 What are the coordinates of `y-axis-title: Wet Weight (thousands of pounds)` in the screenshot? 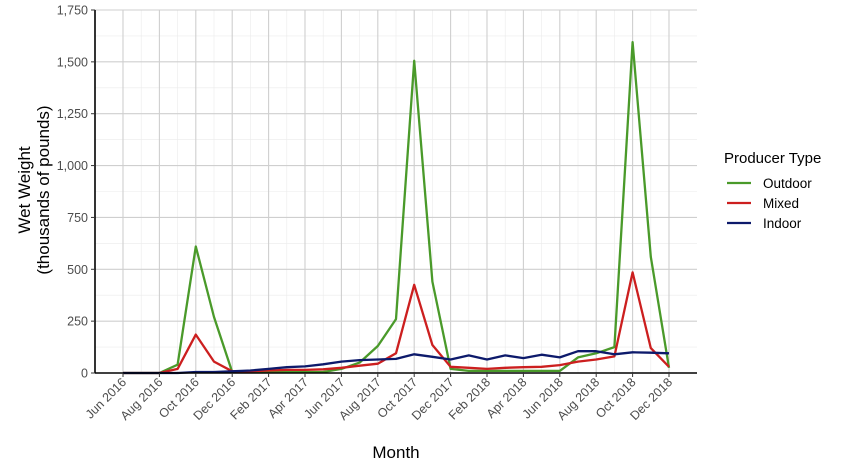 It's located at (34, 189).